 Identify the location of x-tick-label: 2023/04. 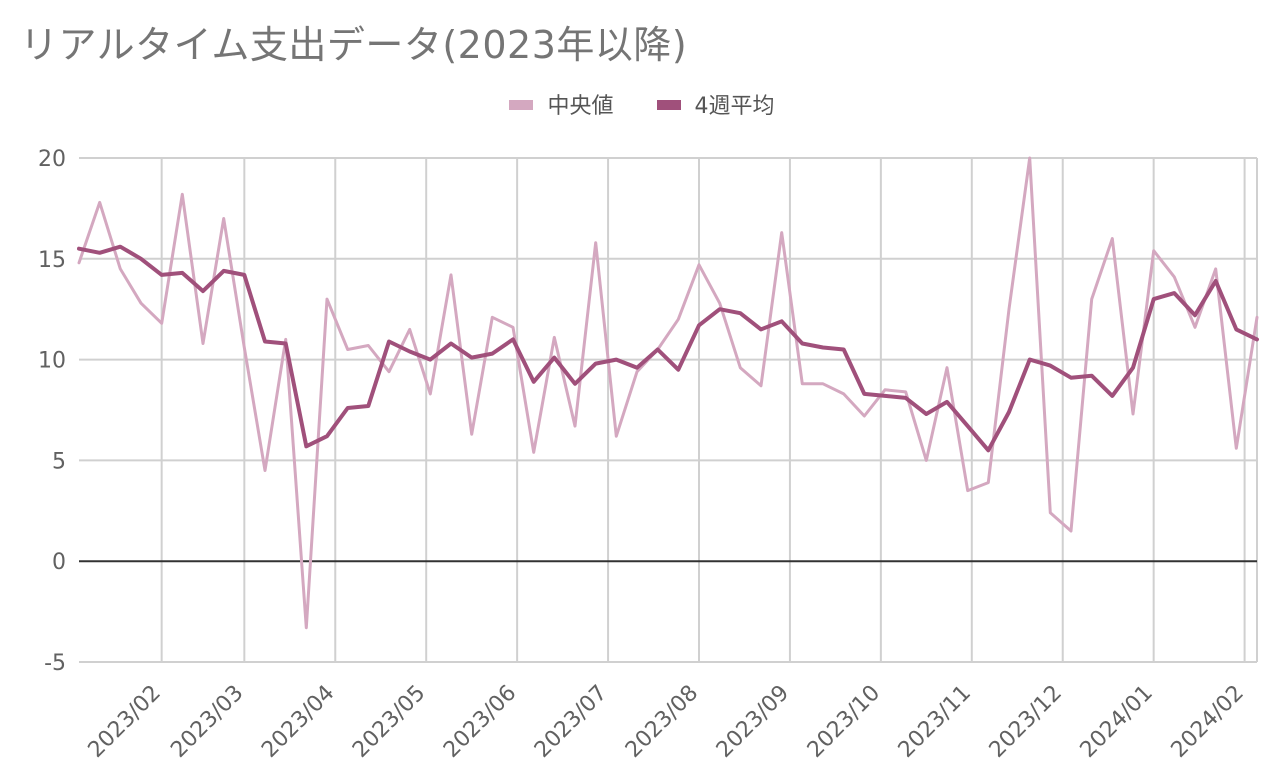
(298, 722).